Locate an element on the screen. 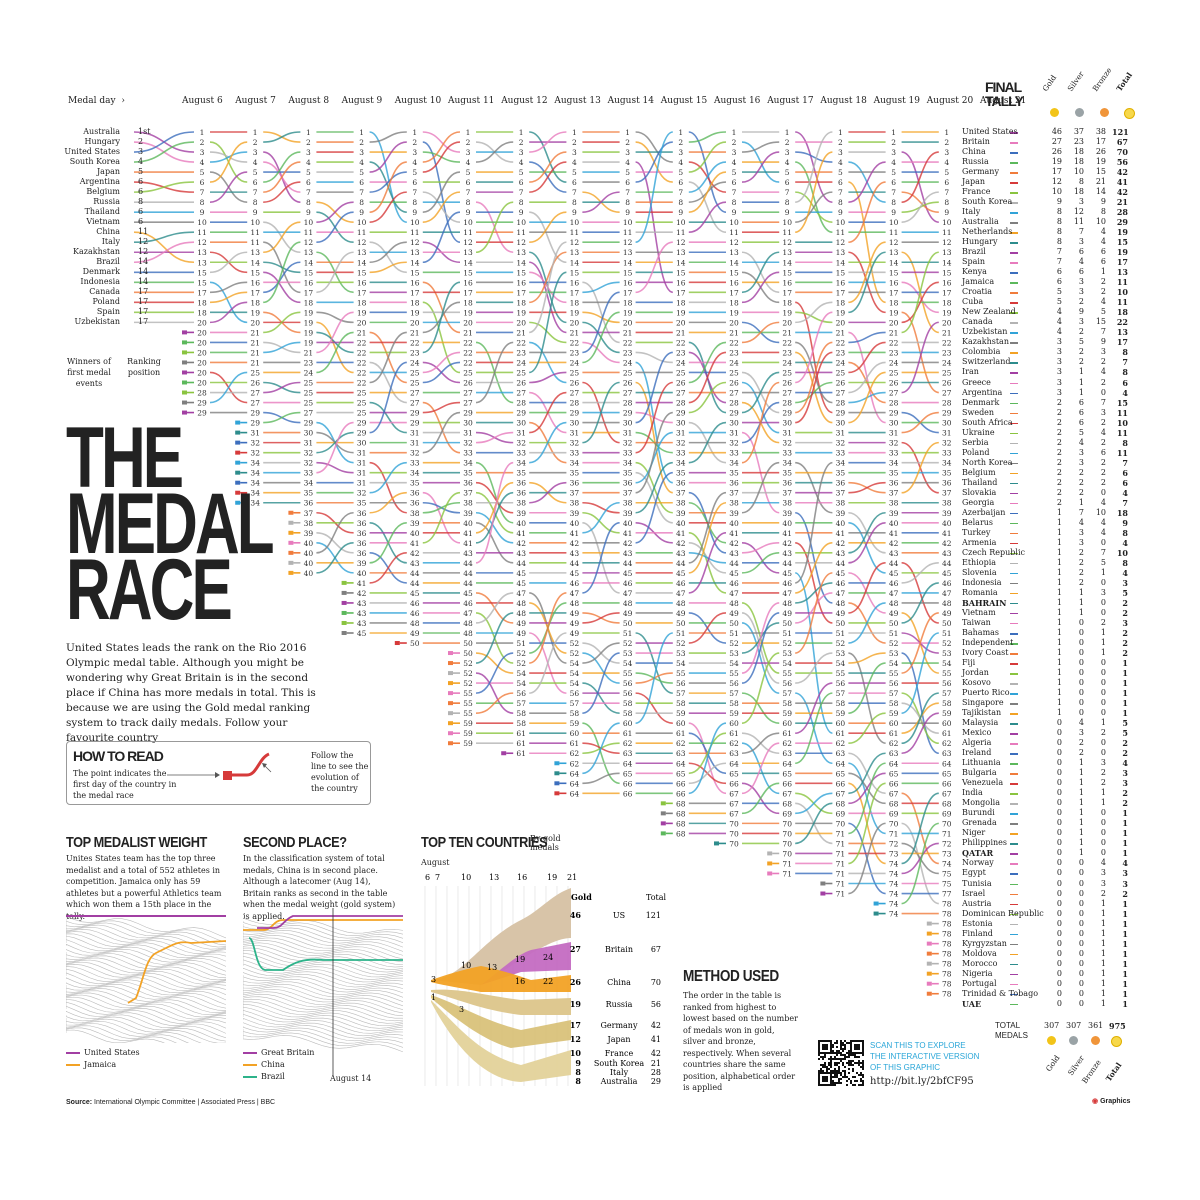 Image resolution: width=1200 pixels, height=1200 pixels. final-total: 13 is located at coordinates (1122, 332).